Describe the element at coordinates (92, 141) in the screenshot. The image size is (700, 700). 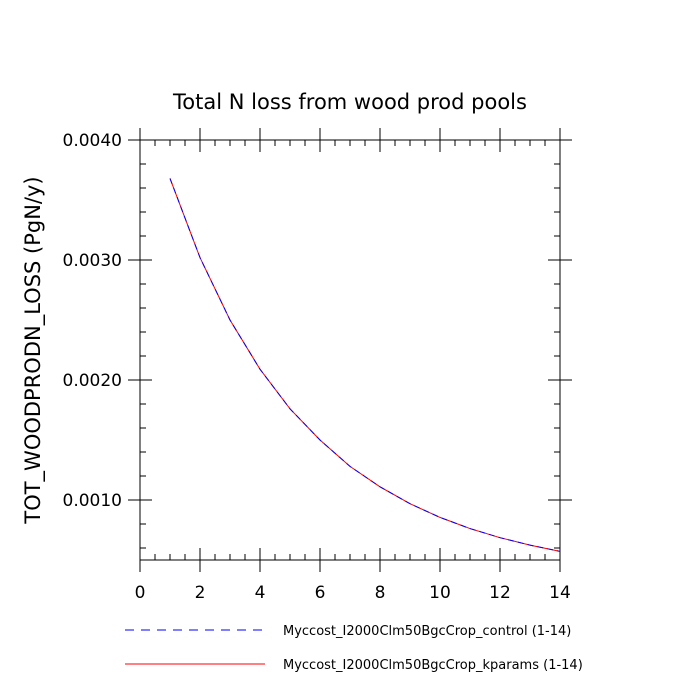
I see `y-tick-label: 0.0040` at that location.